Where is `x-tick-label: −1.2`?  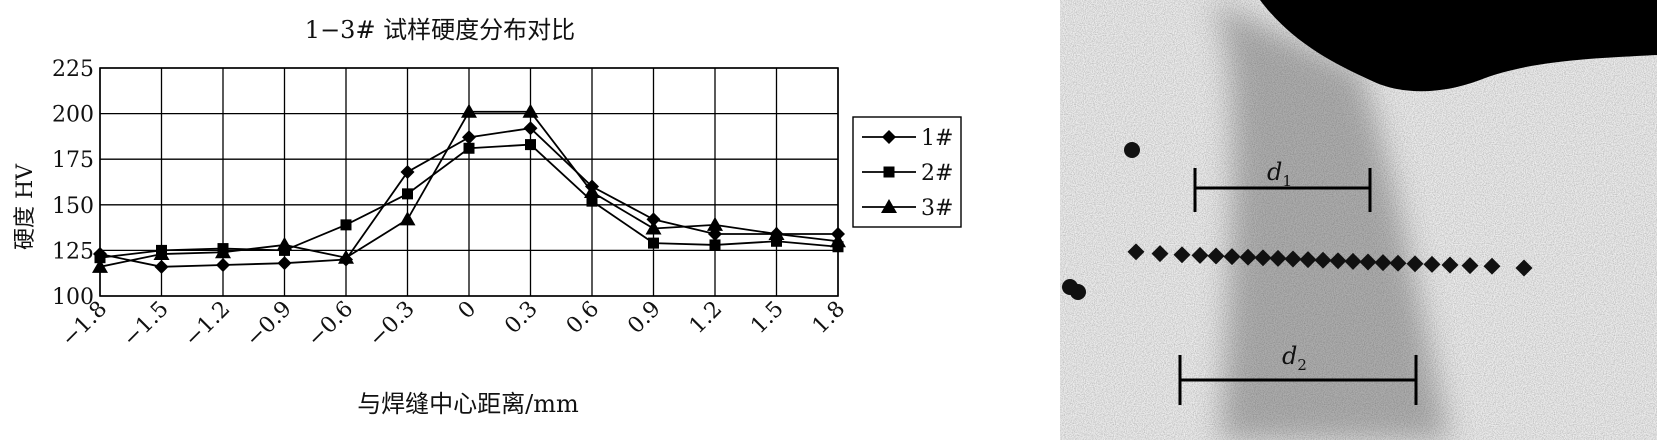
x-tick-label: −1.2 is located at coordinates (207, 324).